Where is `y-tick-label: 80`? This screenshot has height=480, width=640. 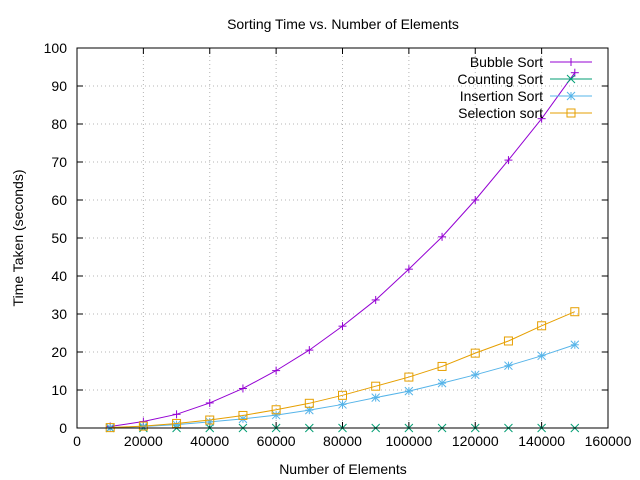
y-tick-label: 80 is located at coordinates (59, 124).